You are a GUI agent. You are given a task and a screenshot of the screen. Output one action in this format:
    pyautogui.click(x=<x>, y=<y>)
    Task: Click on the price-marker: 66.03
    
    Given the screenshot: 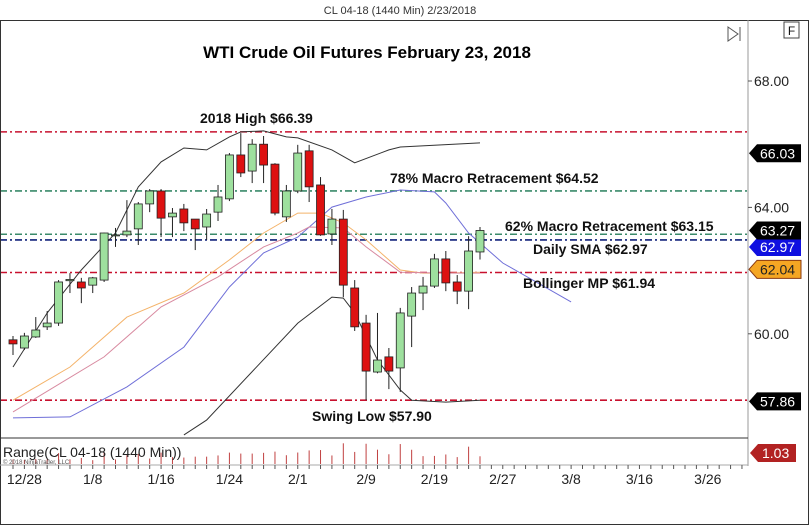 What is the action you would take?
    pyautogui.click(x=775, y=153)
    